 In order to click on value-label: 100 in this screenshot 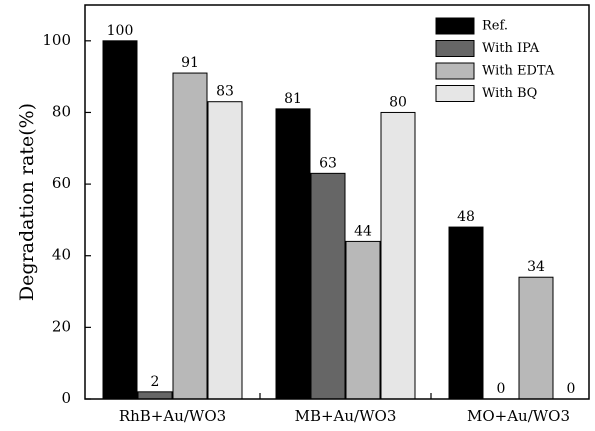, I will do `click(120, 31)`.